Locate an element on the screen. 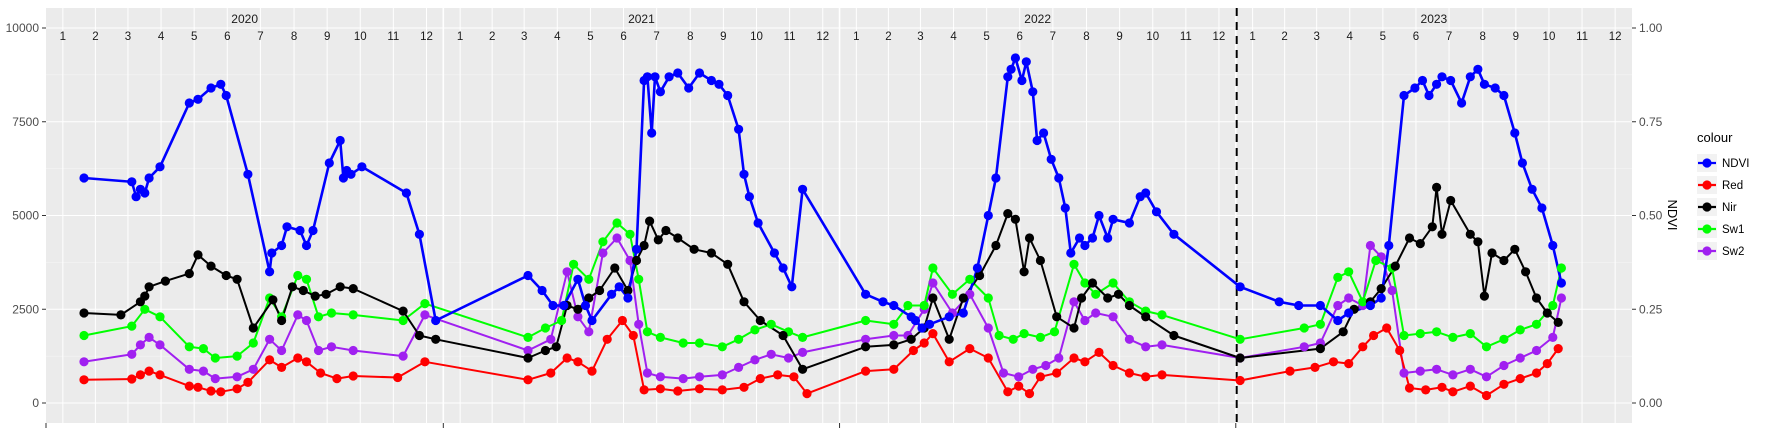 This screenshot has width=1773, height=442. month-label: 1 is located at coordinates (460, 37).